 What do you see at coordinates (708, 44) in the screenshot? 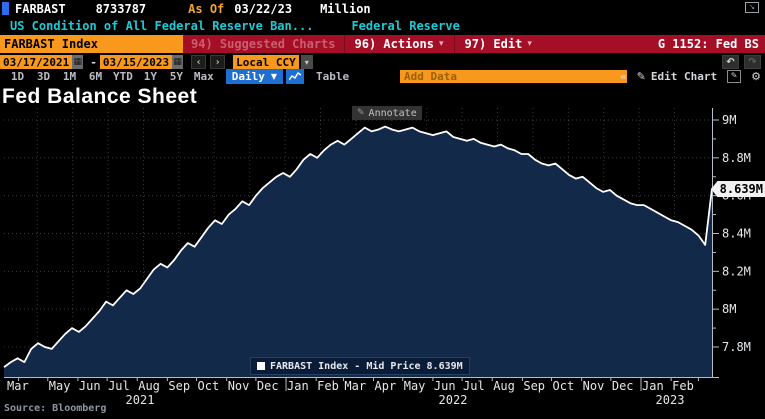
I see `chart-id-label: G 1152: Fed BS` at bounding box center [708, 44].